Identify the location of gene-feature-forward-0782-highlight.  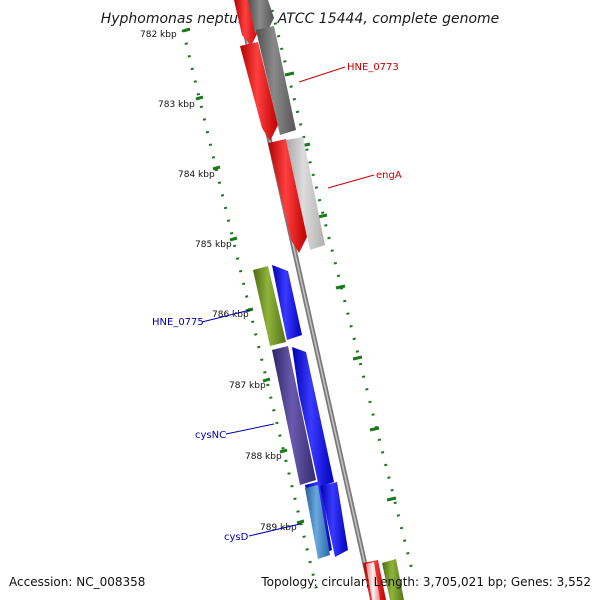
(373, 581).